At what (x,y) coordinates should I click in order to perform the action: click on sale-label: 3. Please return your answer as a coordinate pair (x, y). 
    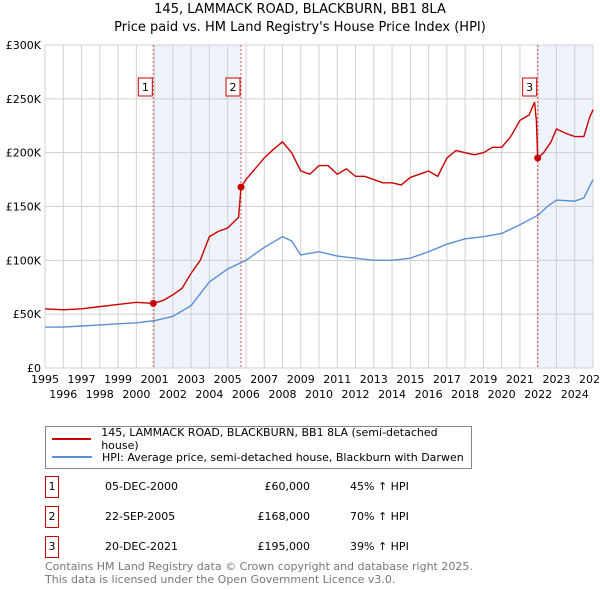
    Looking at the image, I should click on (529, 87).